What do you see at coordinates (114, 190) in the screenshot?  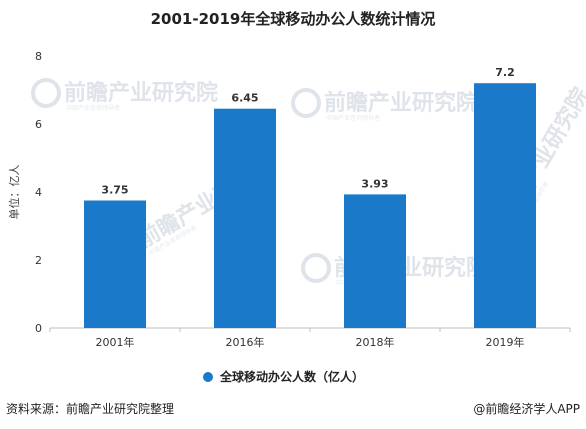 I see `data-label: 3.75` at bounding box center [114, 190].